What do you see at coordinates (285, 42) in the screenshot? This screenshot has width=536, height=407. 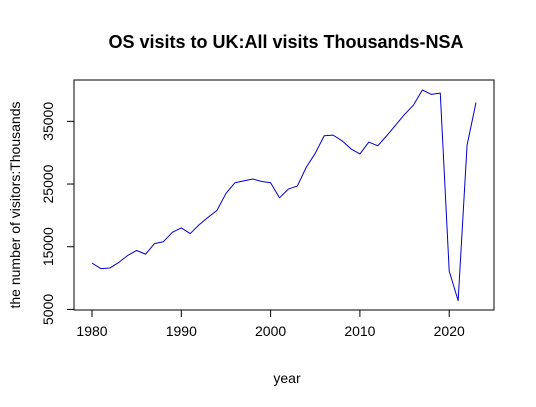 I see `chart-title: OS visits to UK:All visits Thousands-NSA` at bounding box center [285, 42].